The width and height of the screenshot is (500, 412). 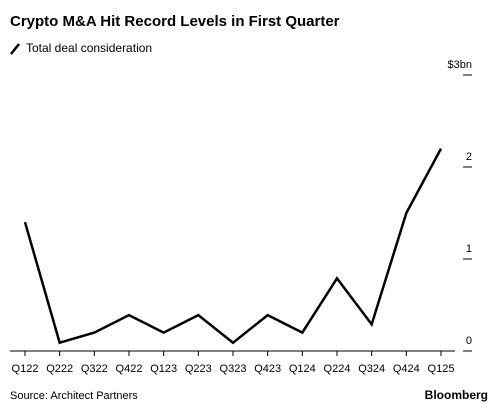 I want to click on legend-label: Total deal consideration, so click(x=89, y=48).